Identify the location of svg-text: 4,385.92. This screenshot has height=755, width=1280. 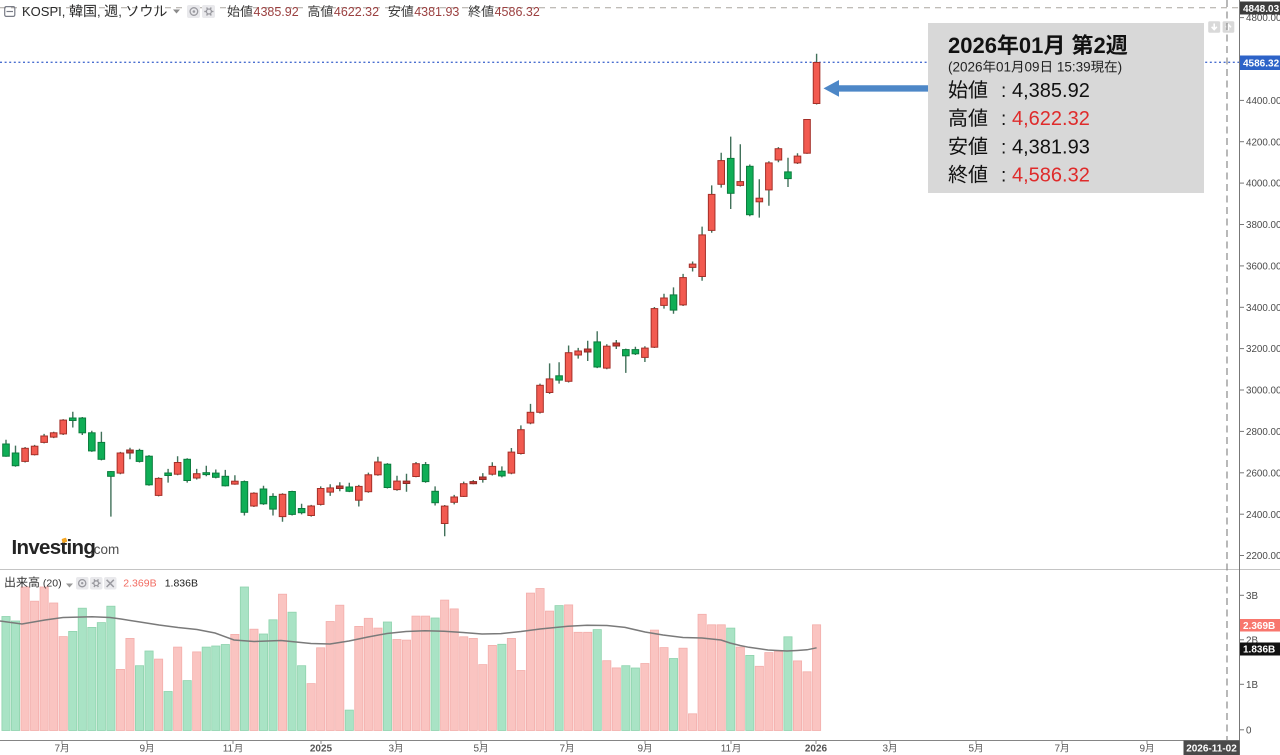
(1051, 91).